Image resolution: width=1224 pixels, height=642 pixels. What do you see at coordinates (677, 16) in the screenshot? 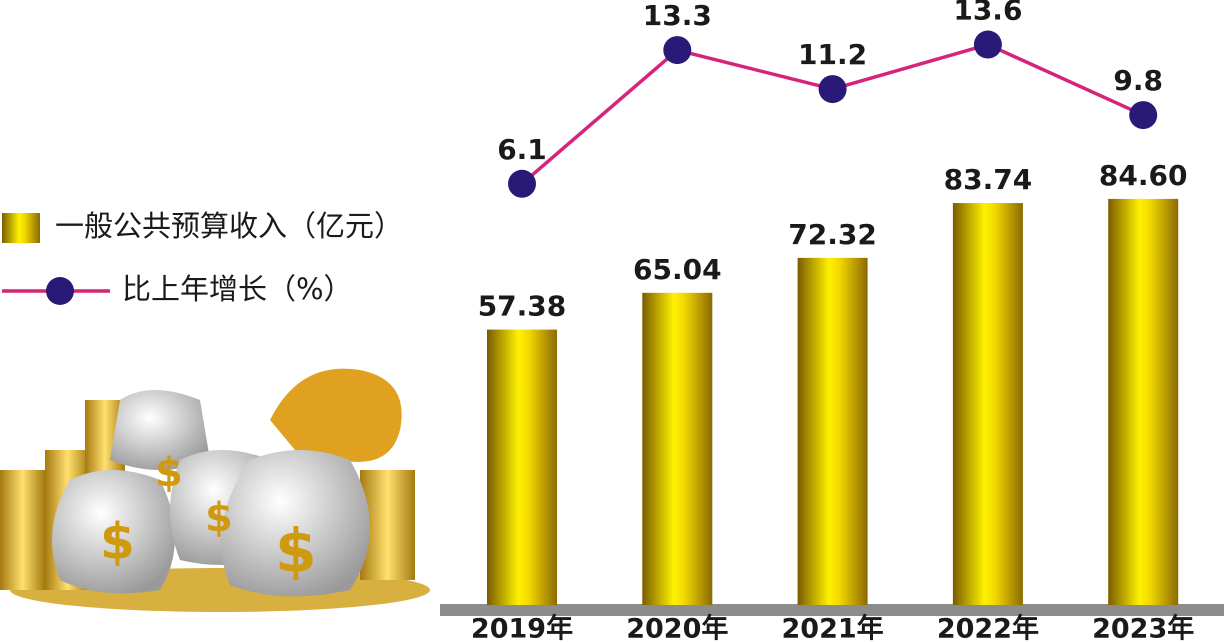
I see `data-label: 13.3` at bounding box center [677, 16].